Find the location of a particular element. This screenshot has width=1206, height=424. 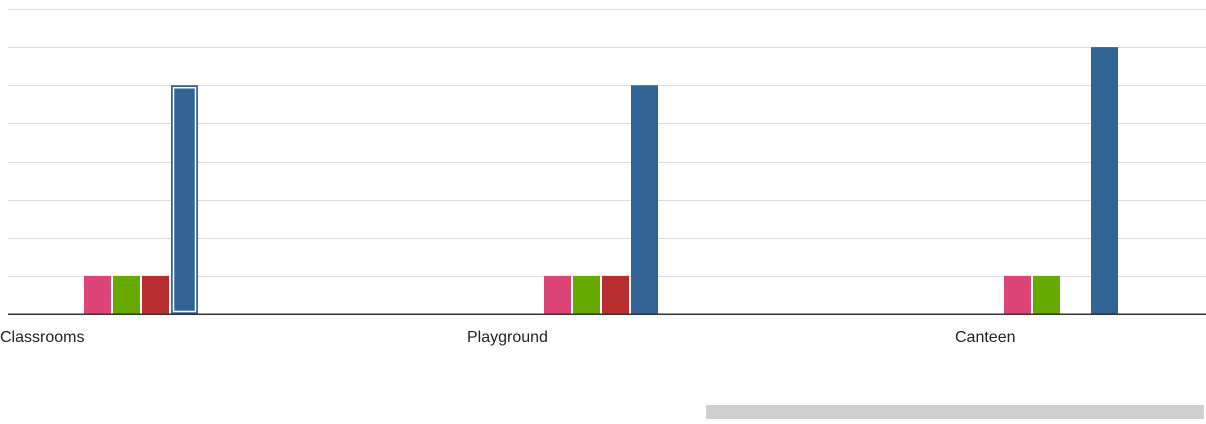

bar-pink-classrooms is located at coordinates (97, 294).